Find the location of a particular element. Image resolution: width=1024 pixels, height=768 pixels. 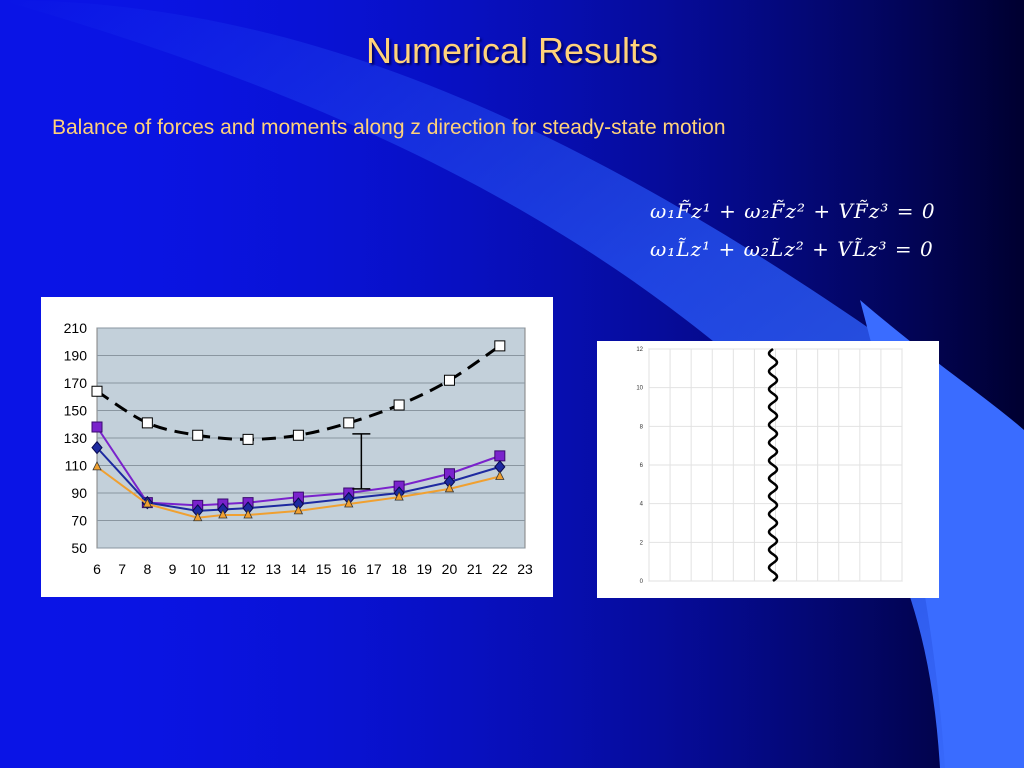

trajectory-plot-panel: 0 2 4 6 8 10 12 is located at coordinates (768, 469).